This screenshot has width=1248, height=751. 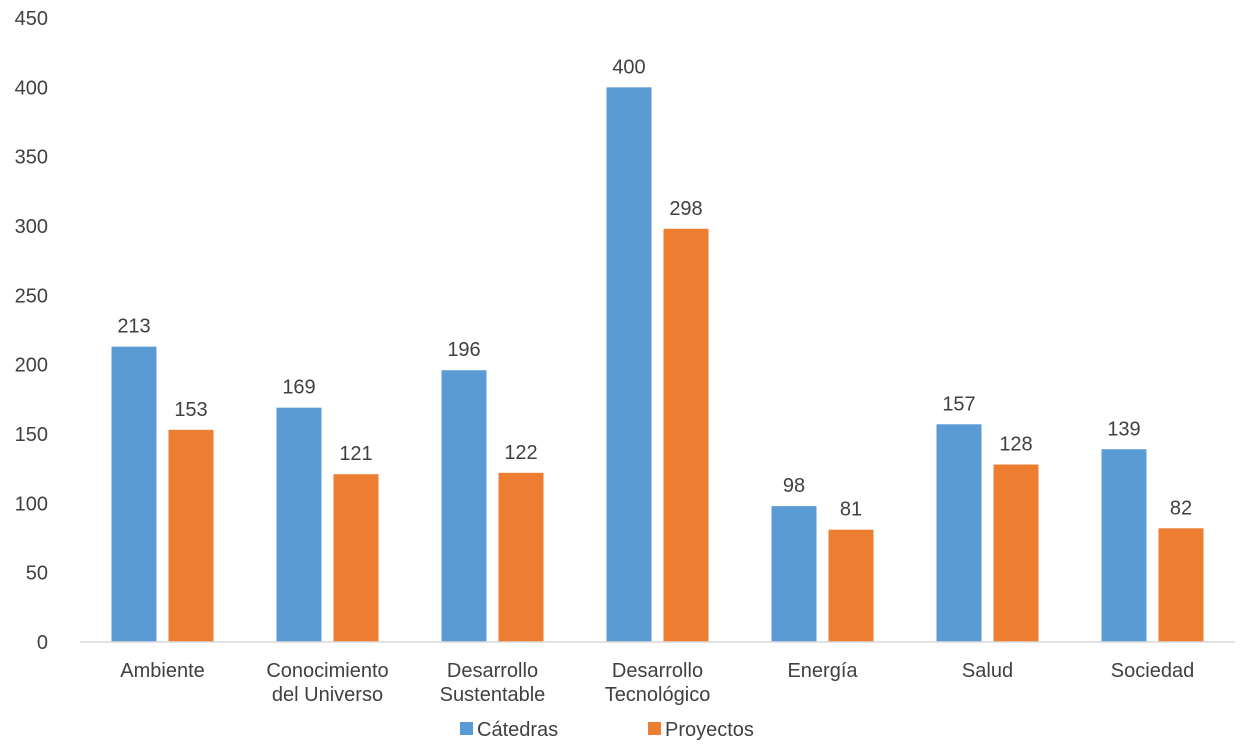 What do you see at coordinates (31, 435) in the screenshot?
I see `y-tick-label: 150` at bounding box center [31, 435].